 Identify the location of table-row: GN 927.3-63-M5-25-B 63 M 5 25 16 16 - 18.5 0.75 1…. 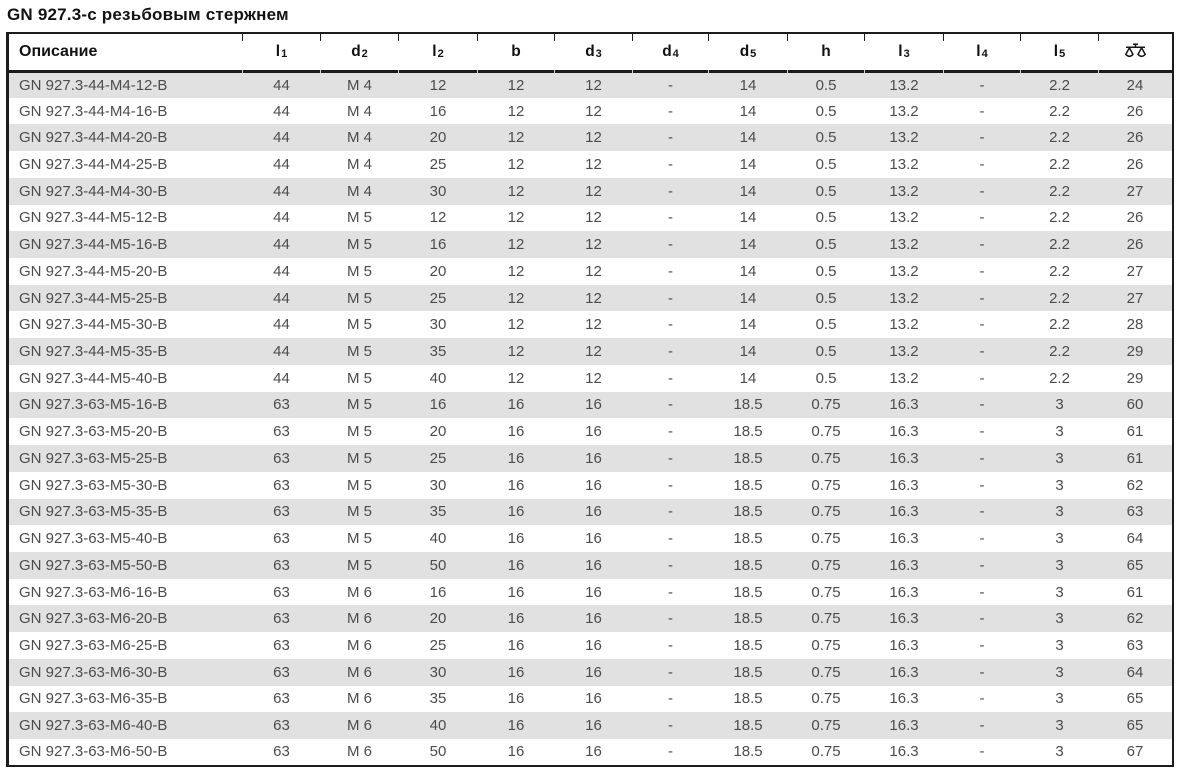
(590, 458).